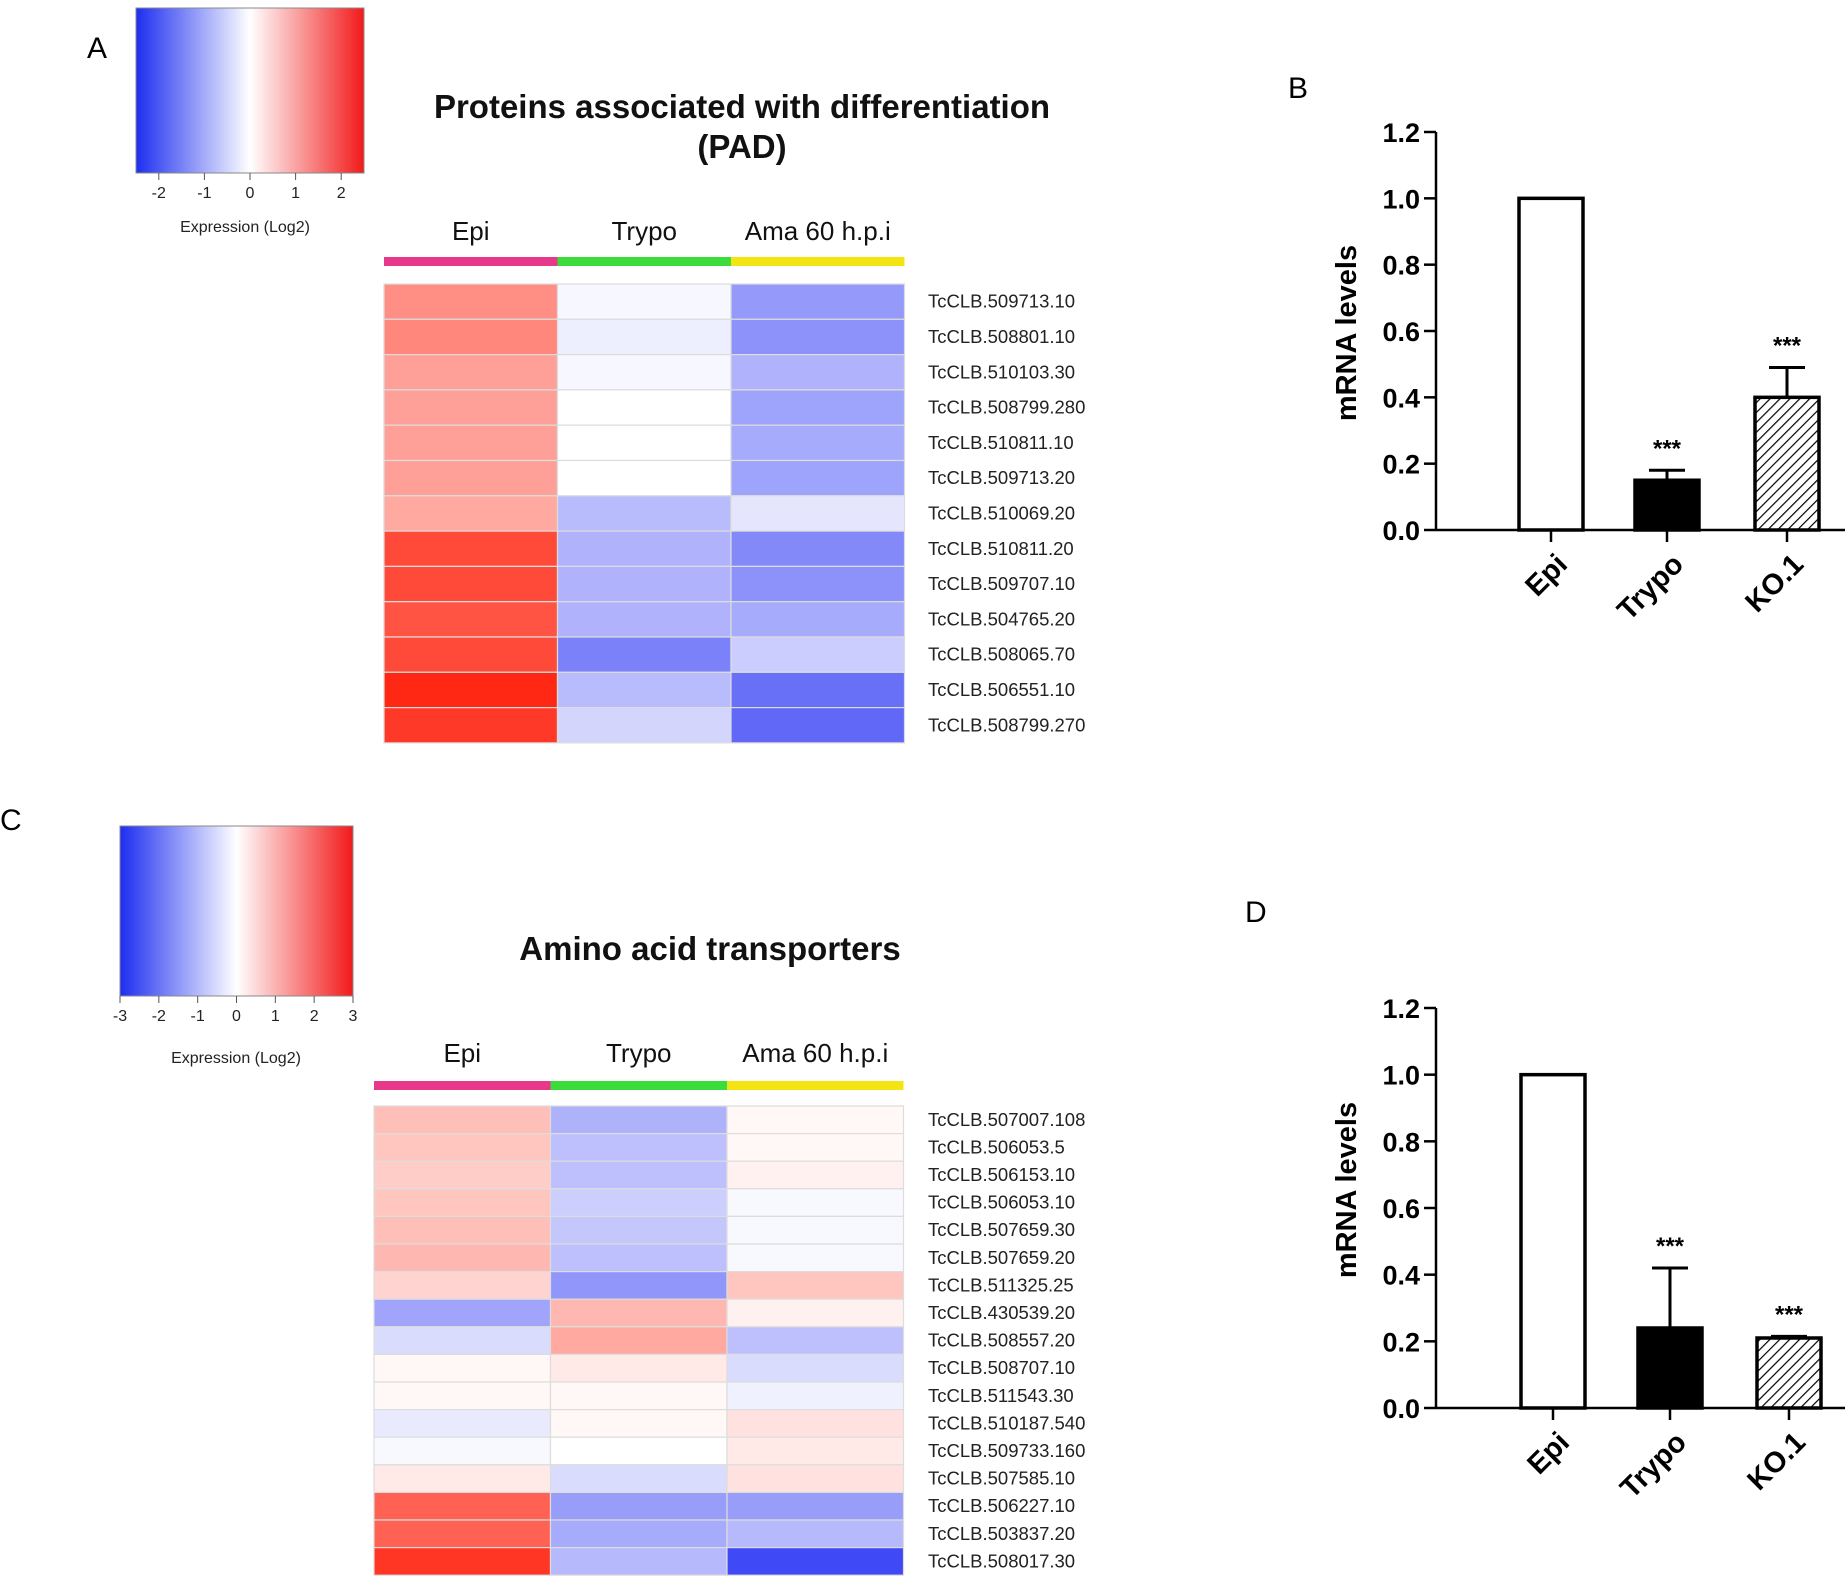  I want to click on heatmap-c-cells, so click(639, 1340).